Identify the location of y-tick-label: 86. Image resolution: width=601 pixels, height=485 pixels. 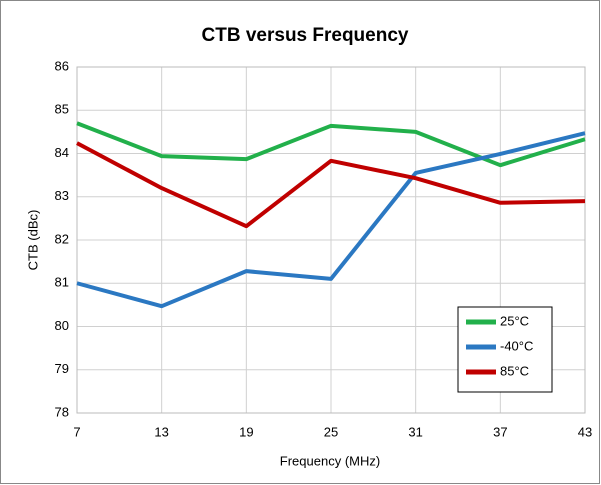
(62, 65).